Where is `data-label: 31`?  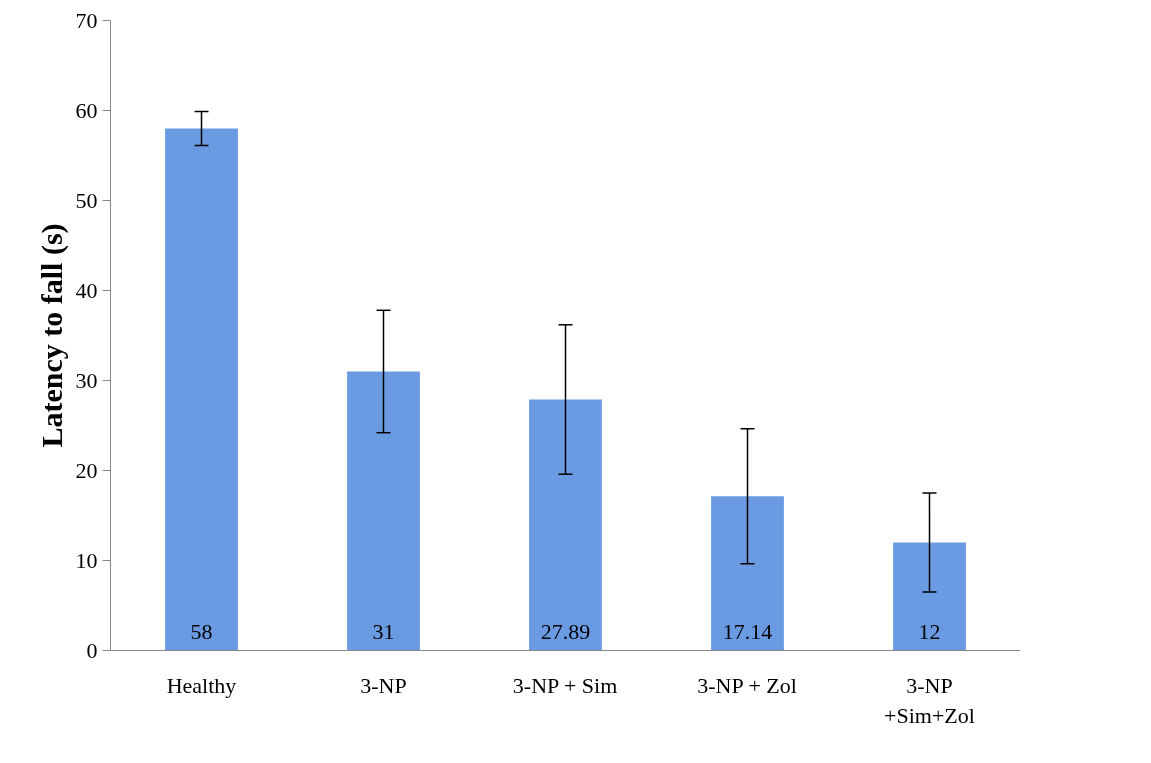
data-label: 31 is located at coordinates (383, 631).